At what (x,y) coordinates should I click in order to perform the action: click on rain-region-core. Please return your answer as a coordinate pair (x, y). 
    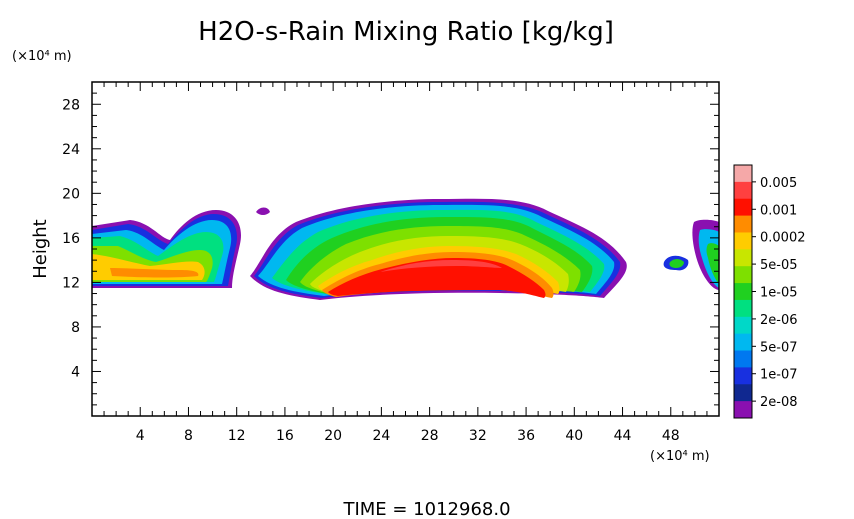
    Looking at the image, I should click on (441, 266).